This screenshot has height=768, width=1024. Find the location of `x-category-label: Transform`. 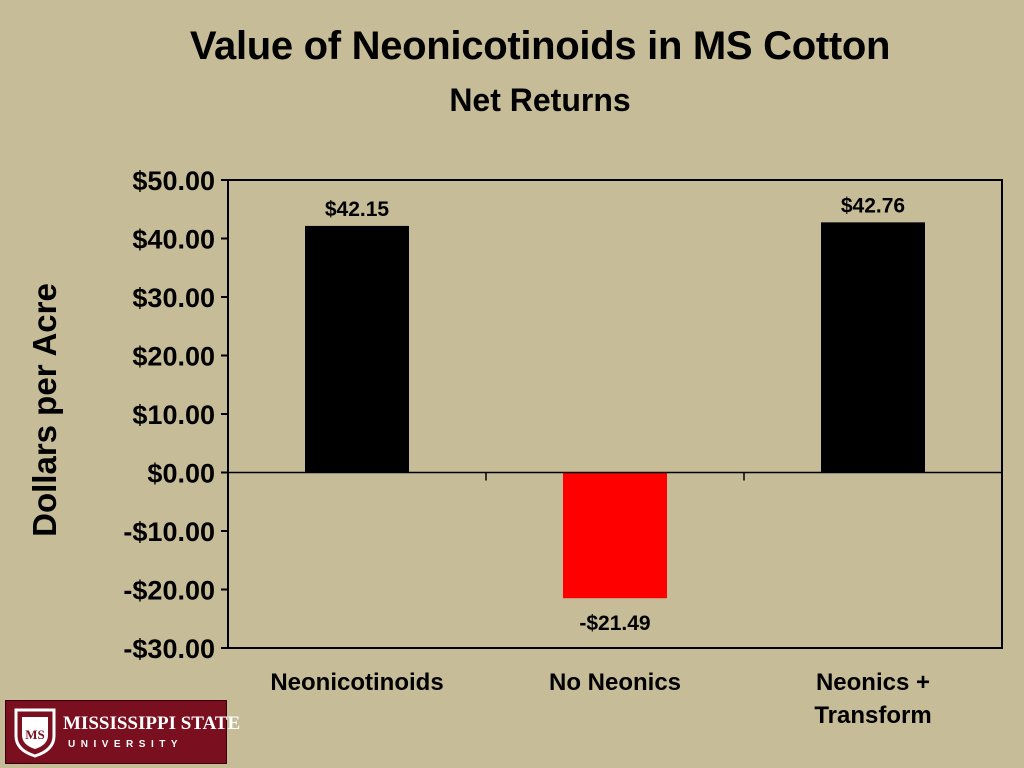

x-category-label: Transform is located at coordinates (872, 715).